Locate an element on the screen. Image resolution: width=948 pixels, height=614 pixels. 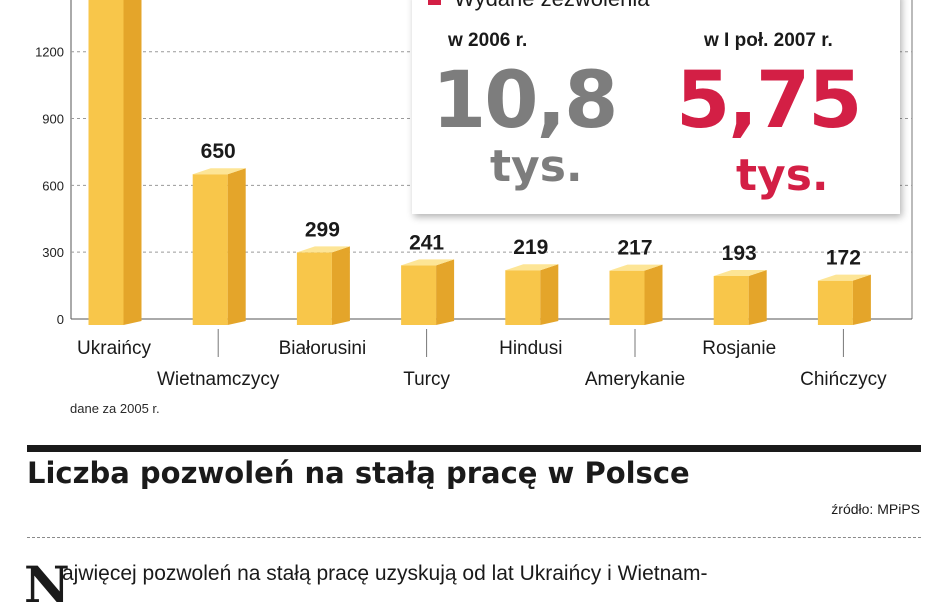
dashed-separator is located at coordinates (474, 537).